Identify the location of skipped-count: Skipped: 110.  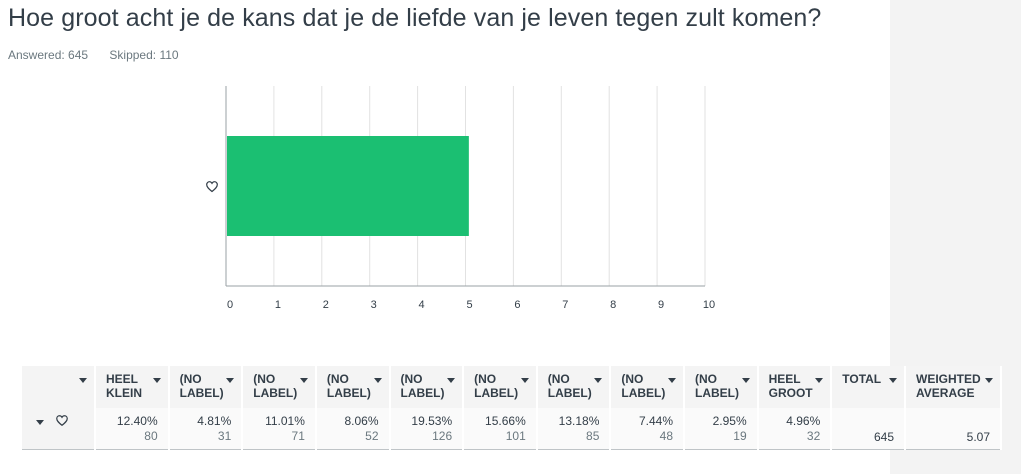
(144, 55).